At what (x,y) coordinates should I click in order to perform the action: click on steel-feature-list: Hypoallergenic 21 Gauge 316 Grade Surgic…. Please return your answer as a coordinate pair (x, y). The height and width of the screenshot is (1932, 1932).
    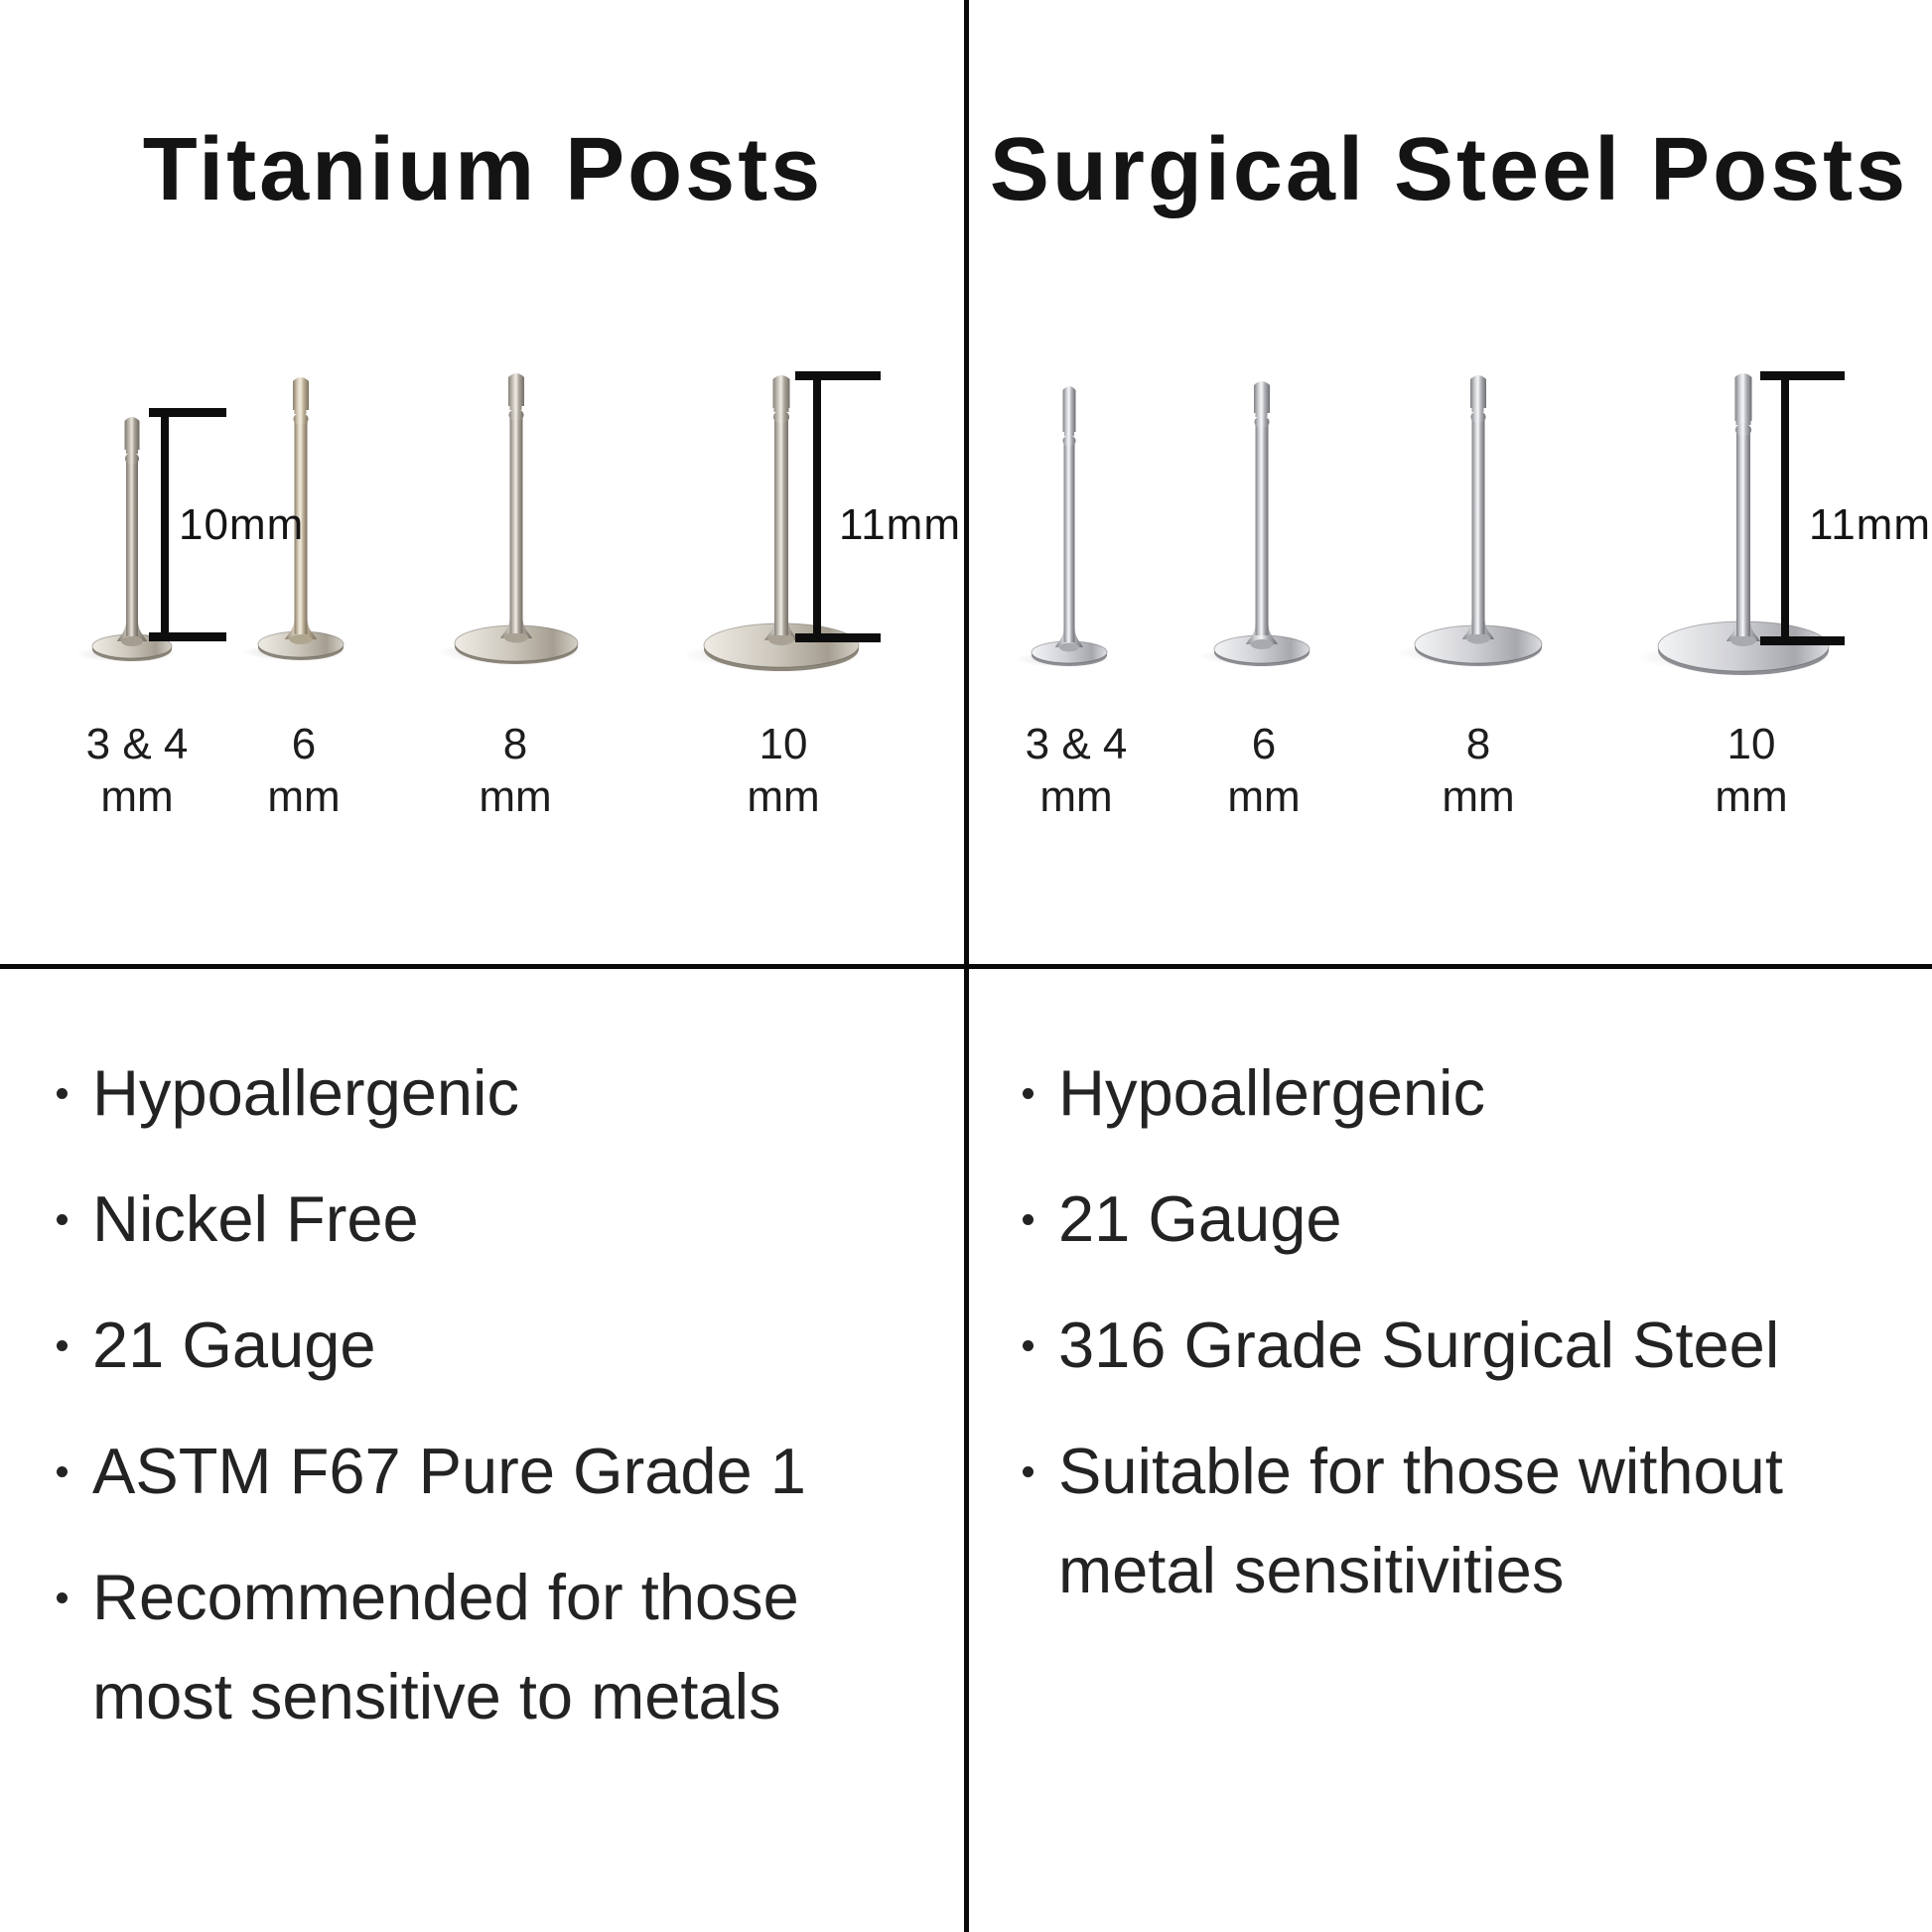
    Looking at the image, I should click on (1410, 1345).